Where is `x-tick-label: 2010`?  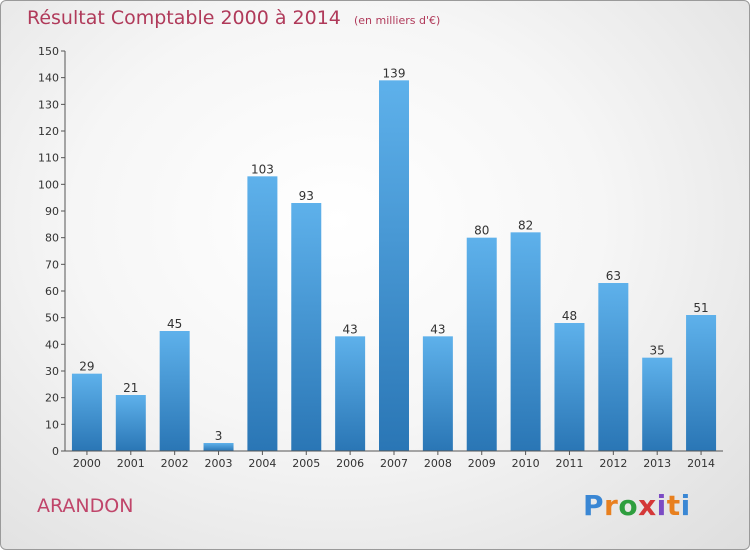 x-tick-label: 2010 is located at coordinates (526, 463).